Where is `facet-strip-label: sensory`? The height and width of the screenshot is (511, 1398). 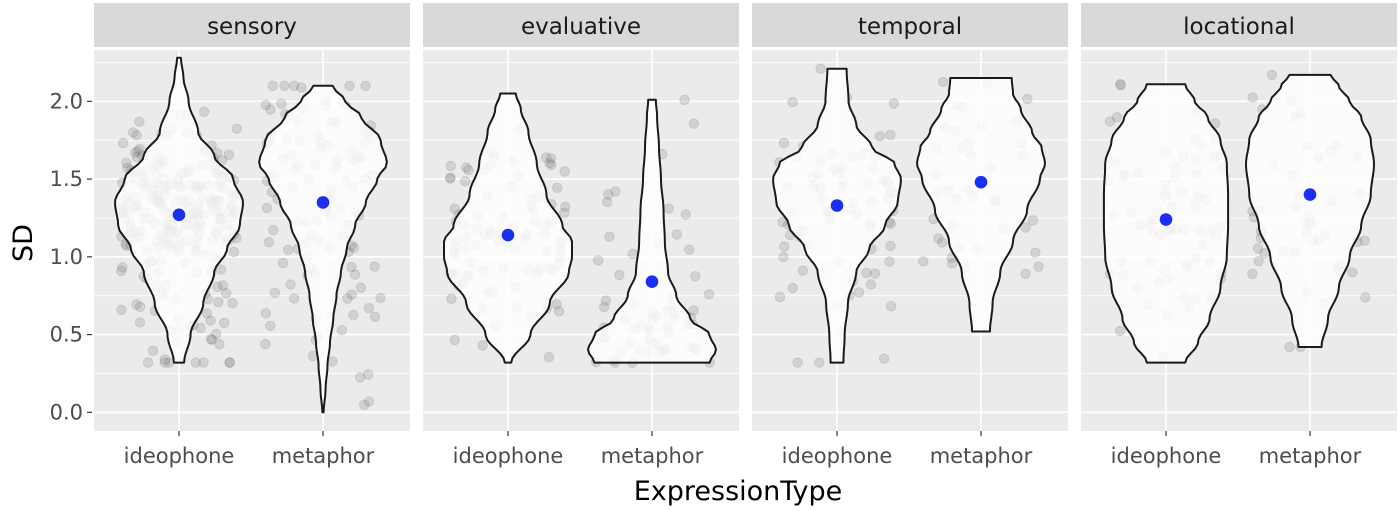
facet-strip-label: sensory is located at coordinates (252, 27).